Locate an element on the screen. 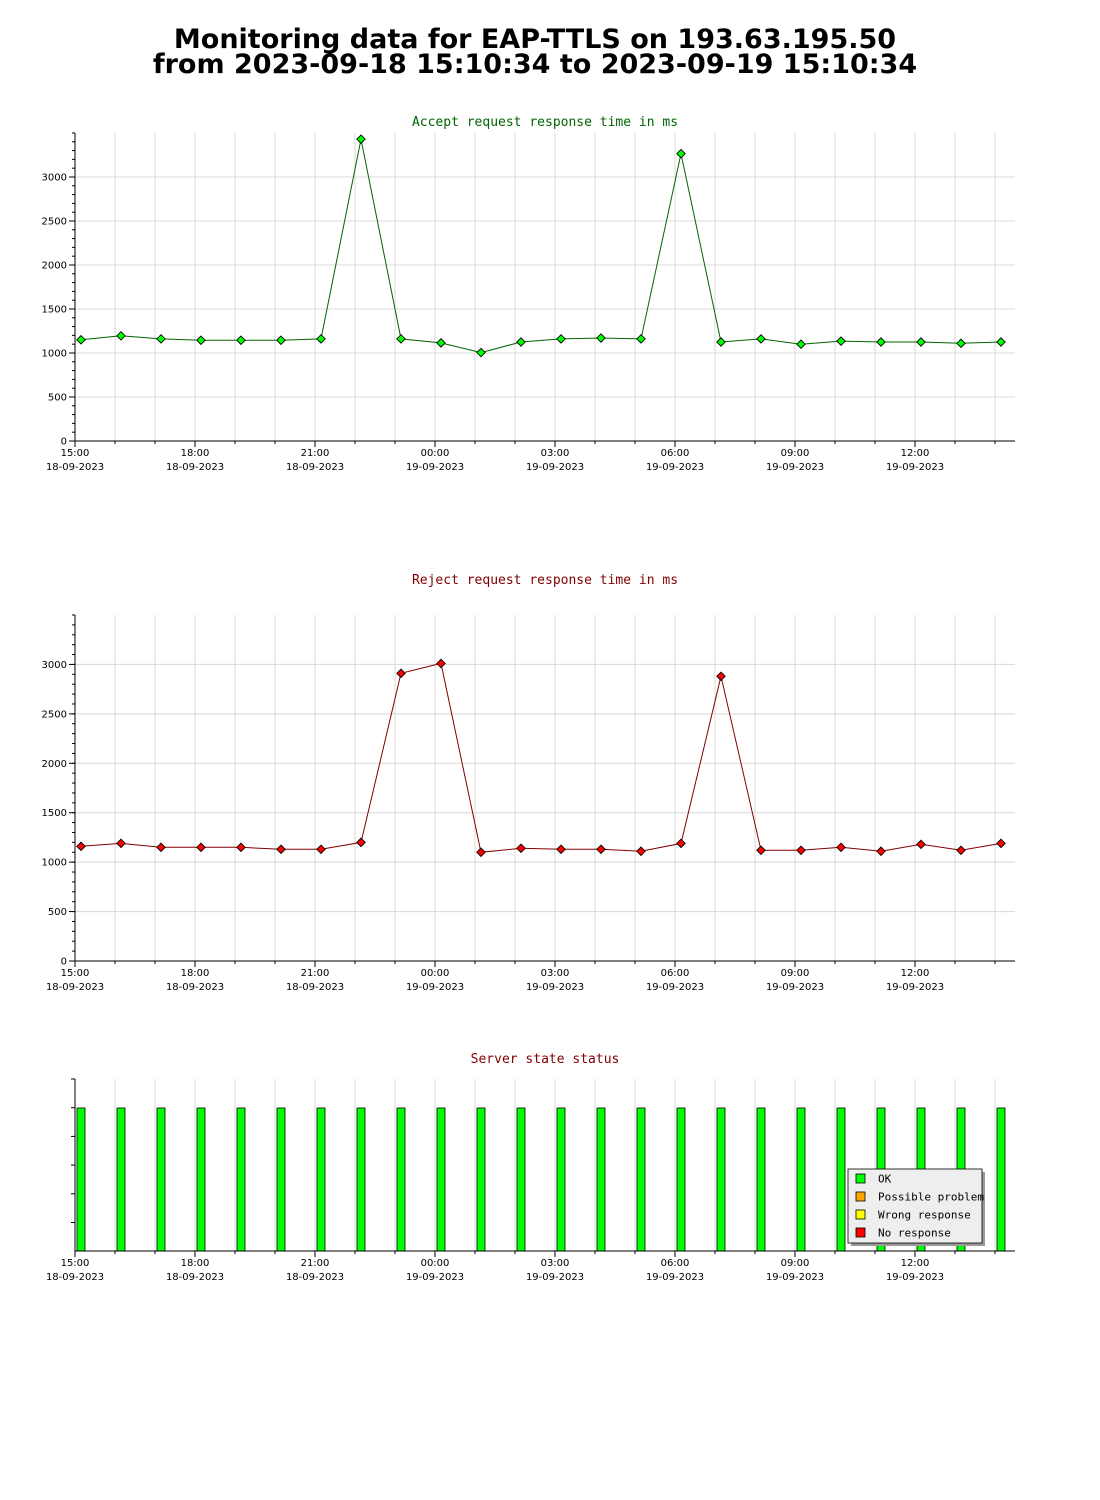 This screenshot has width=1100, height=1500. accept-y-tick-label: 1000 is located at coordinates (54, 354).